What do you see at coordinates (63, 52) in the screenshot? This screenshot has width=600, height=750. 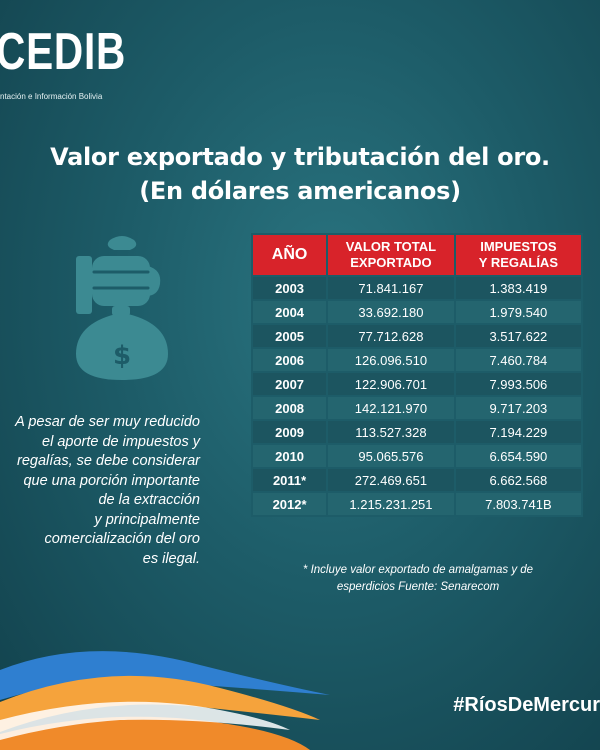 I see `logo-wordmark: CEDIB` at bounding box center [63, 52].